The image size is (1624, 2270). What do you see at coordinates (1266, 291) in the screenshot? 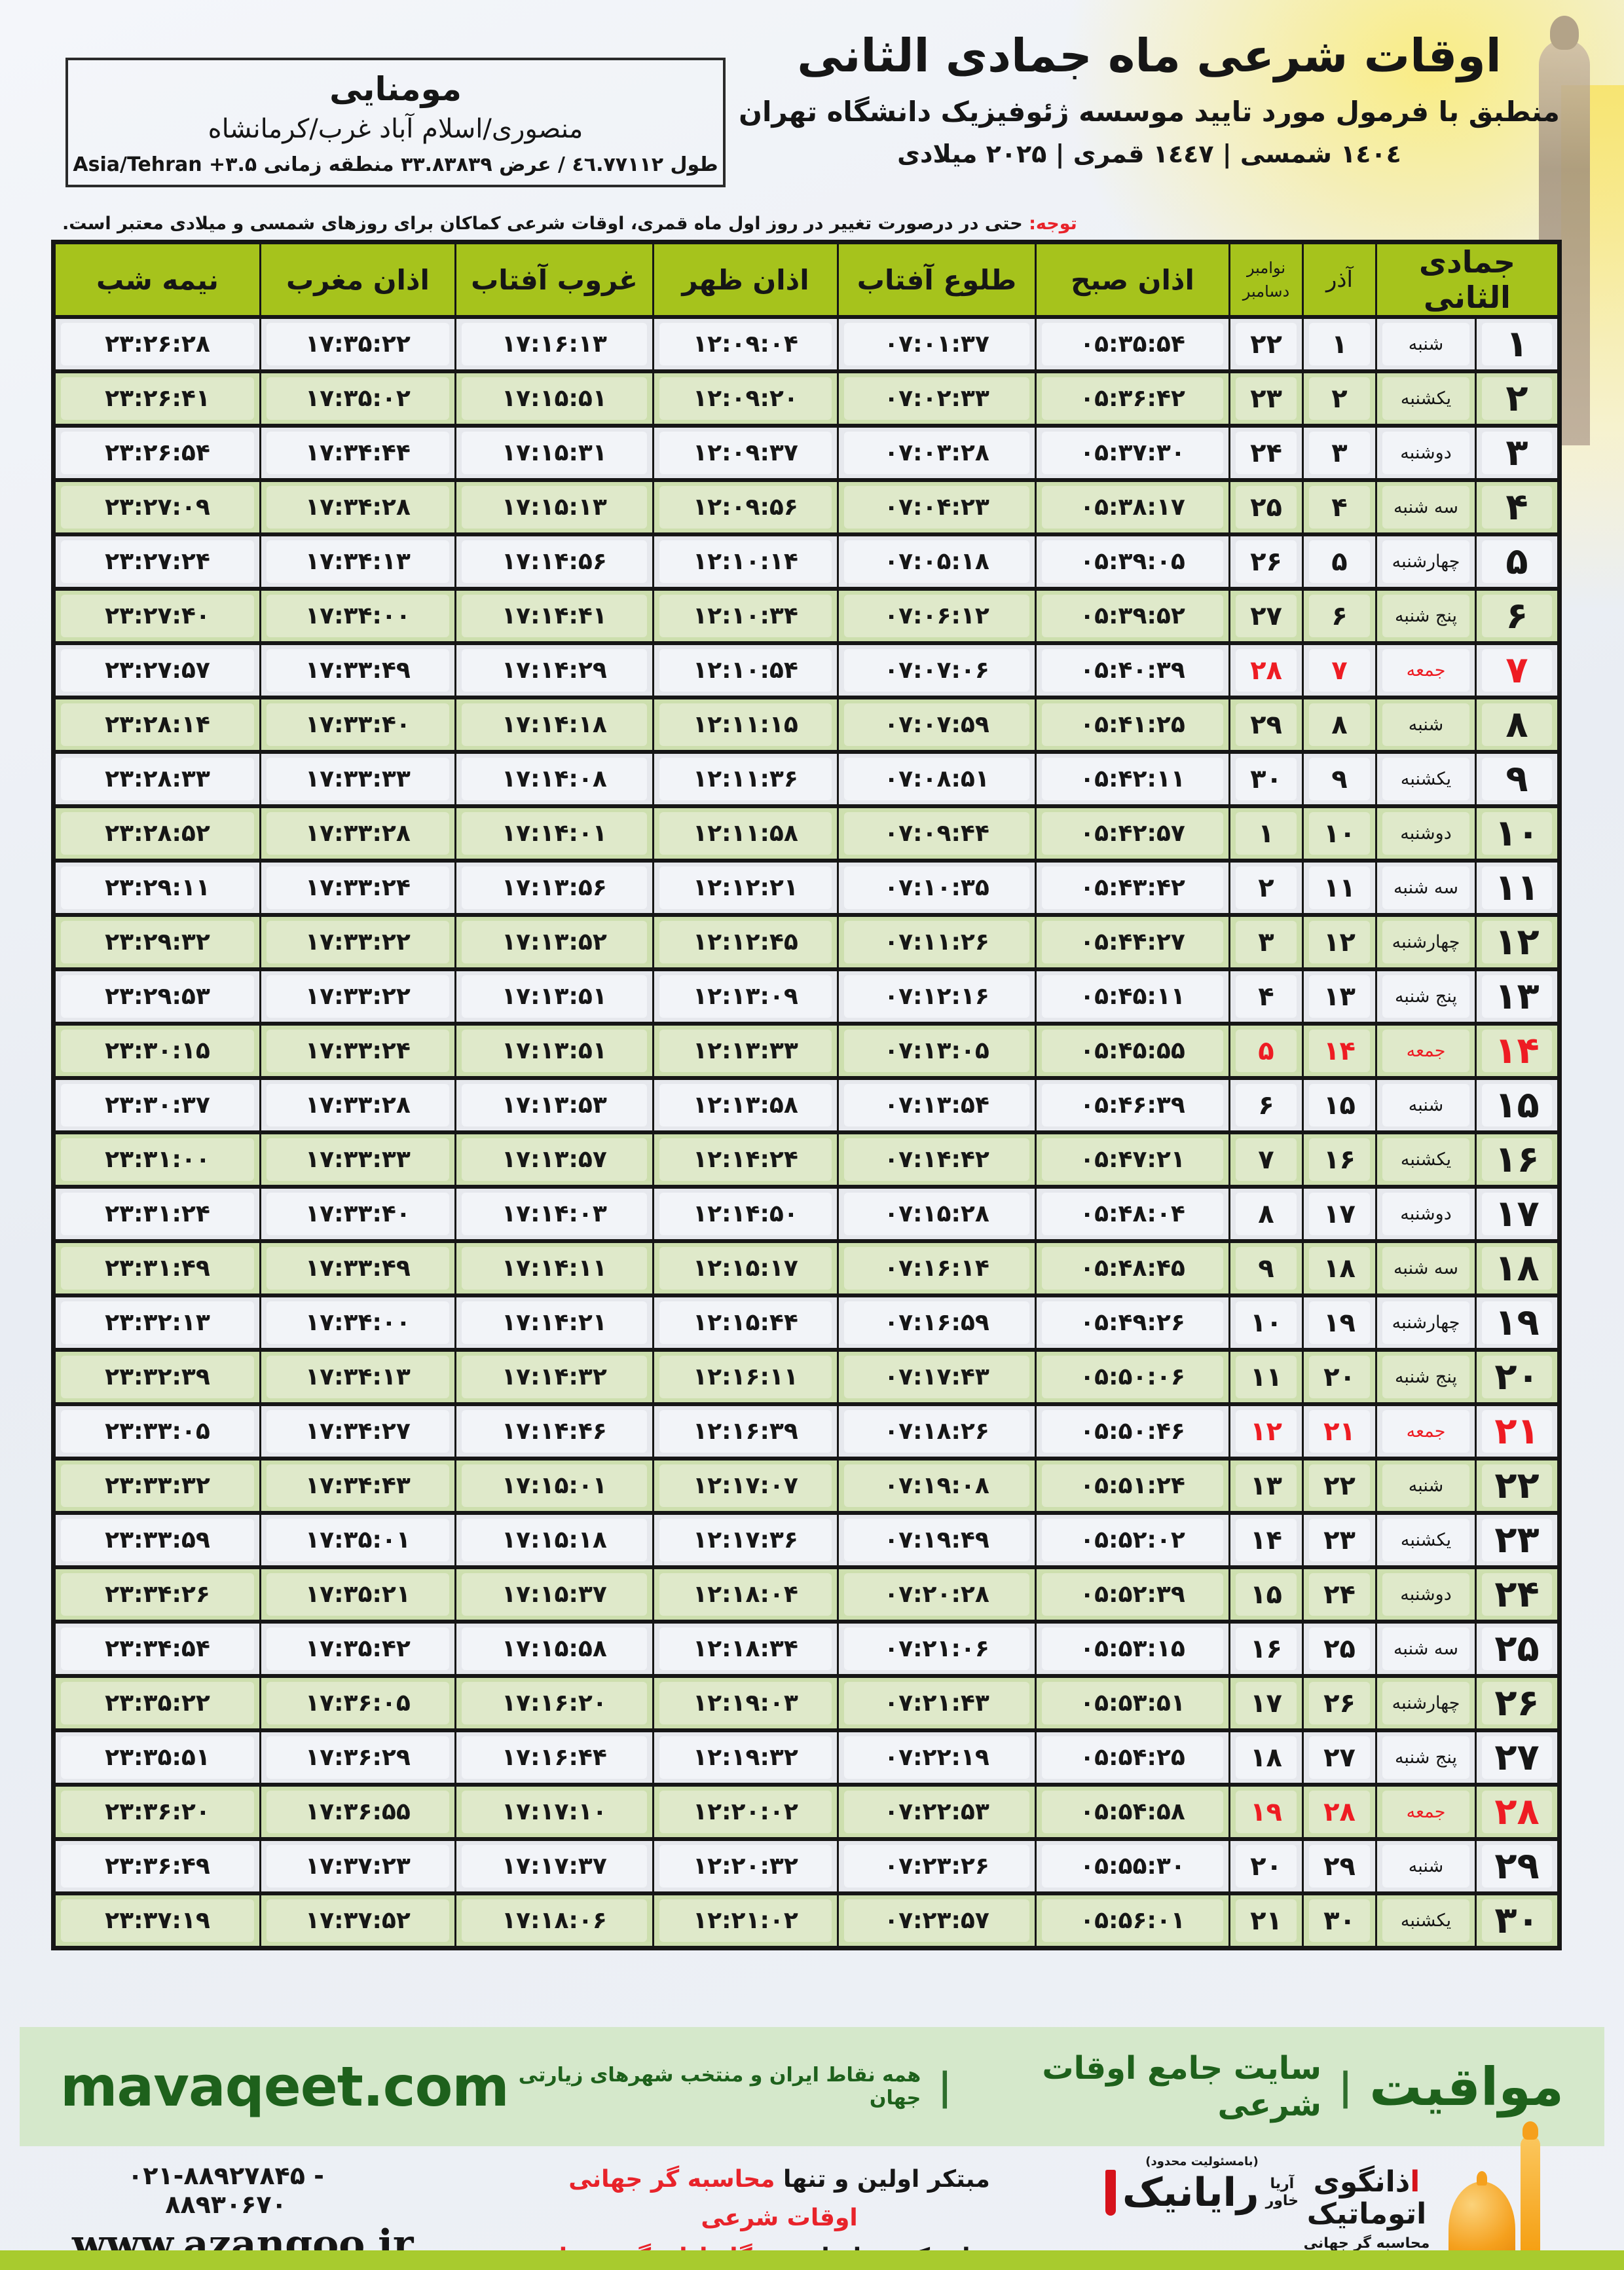
I see `column-header-december: دسامبر` at bounding box center [1266, 291].